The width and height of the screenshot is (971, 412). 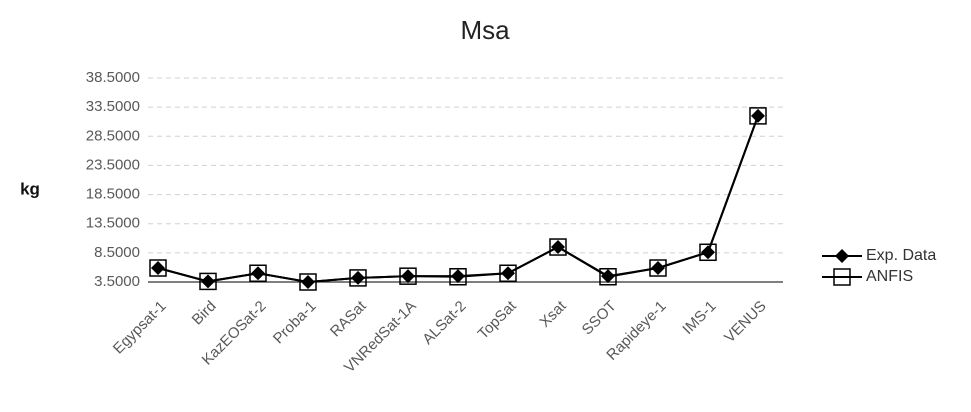 What do you see at coordinates (204, 313) in the screenshot?
I see `x-tick-label: Bird` at bounding box center [204, 313].